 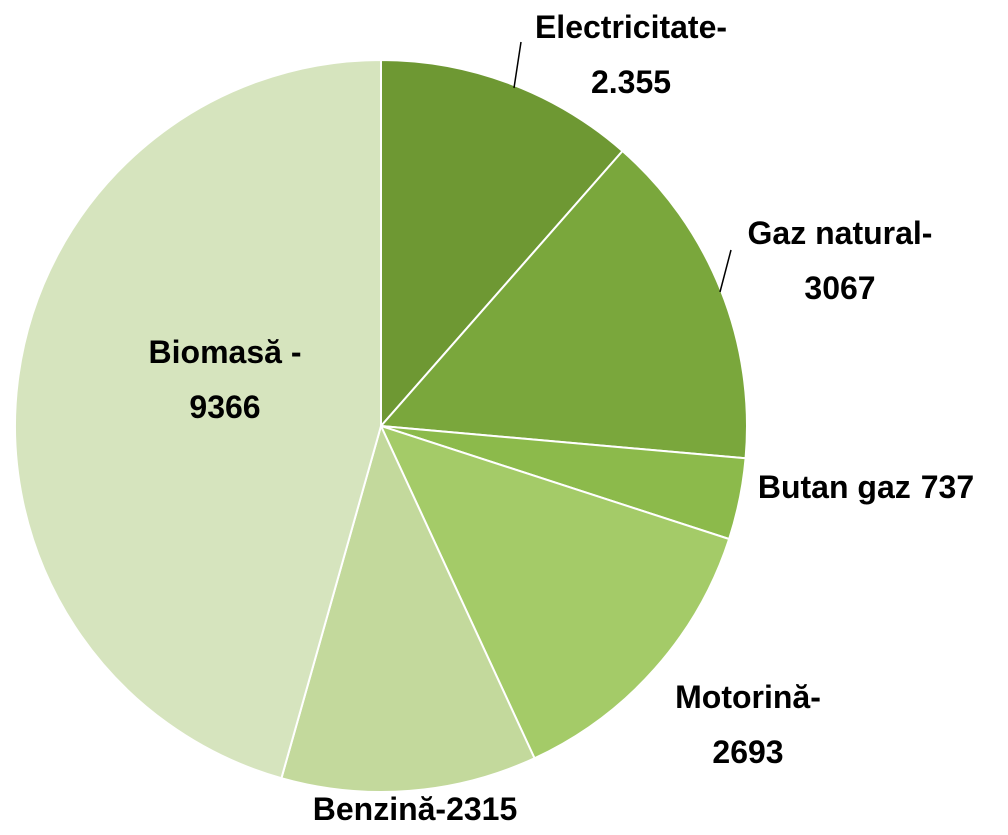 I want to click on value-label: 2693, so click(x=747, y=752).